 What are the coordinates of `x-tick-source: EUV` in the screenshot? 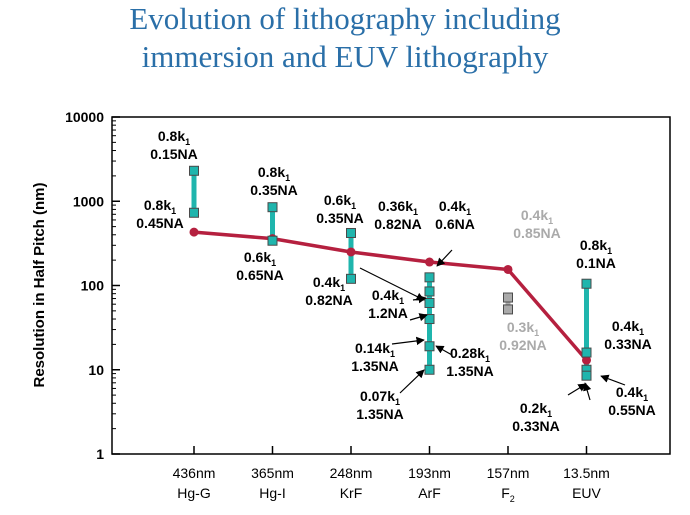 It's located at (586, 493).